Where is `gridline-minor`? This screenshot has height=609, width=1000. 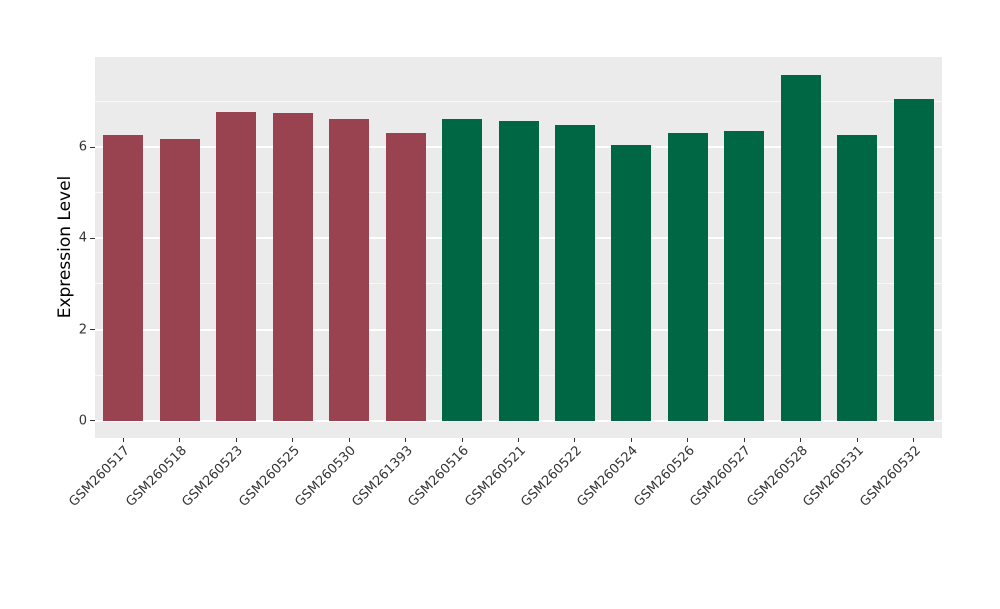
gridline-minor is located at coordinates (518, 102).